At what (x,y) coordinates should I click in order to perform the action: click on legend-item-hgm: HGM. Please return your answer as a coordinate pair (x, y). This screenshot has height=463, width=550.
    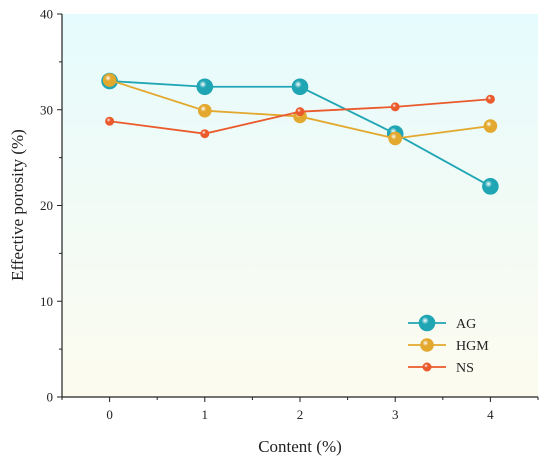
    Looking at the image, I should click on (448, 346).